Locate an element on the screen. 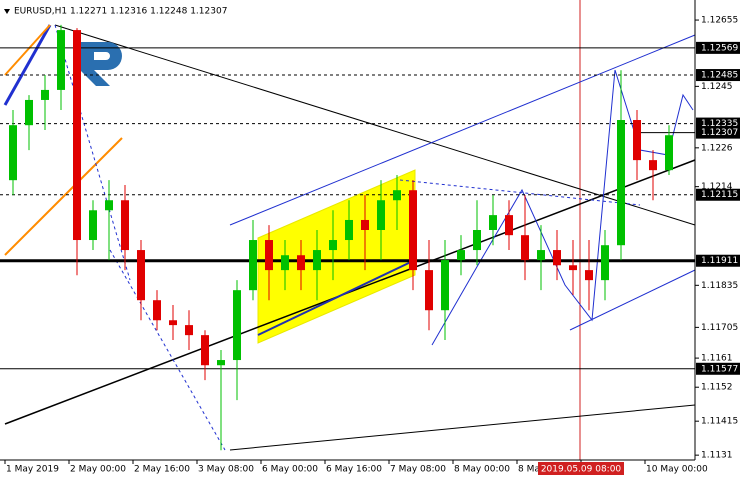 This screenshot has height=480, width=740. y-tick-label: 1.1214 is located at coordinates (717, 187).